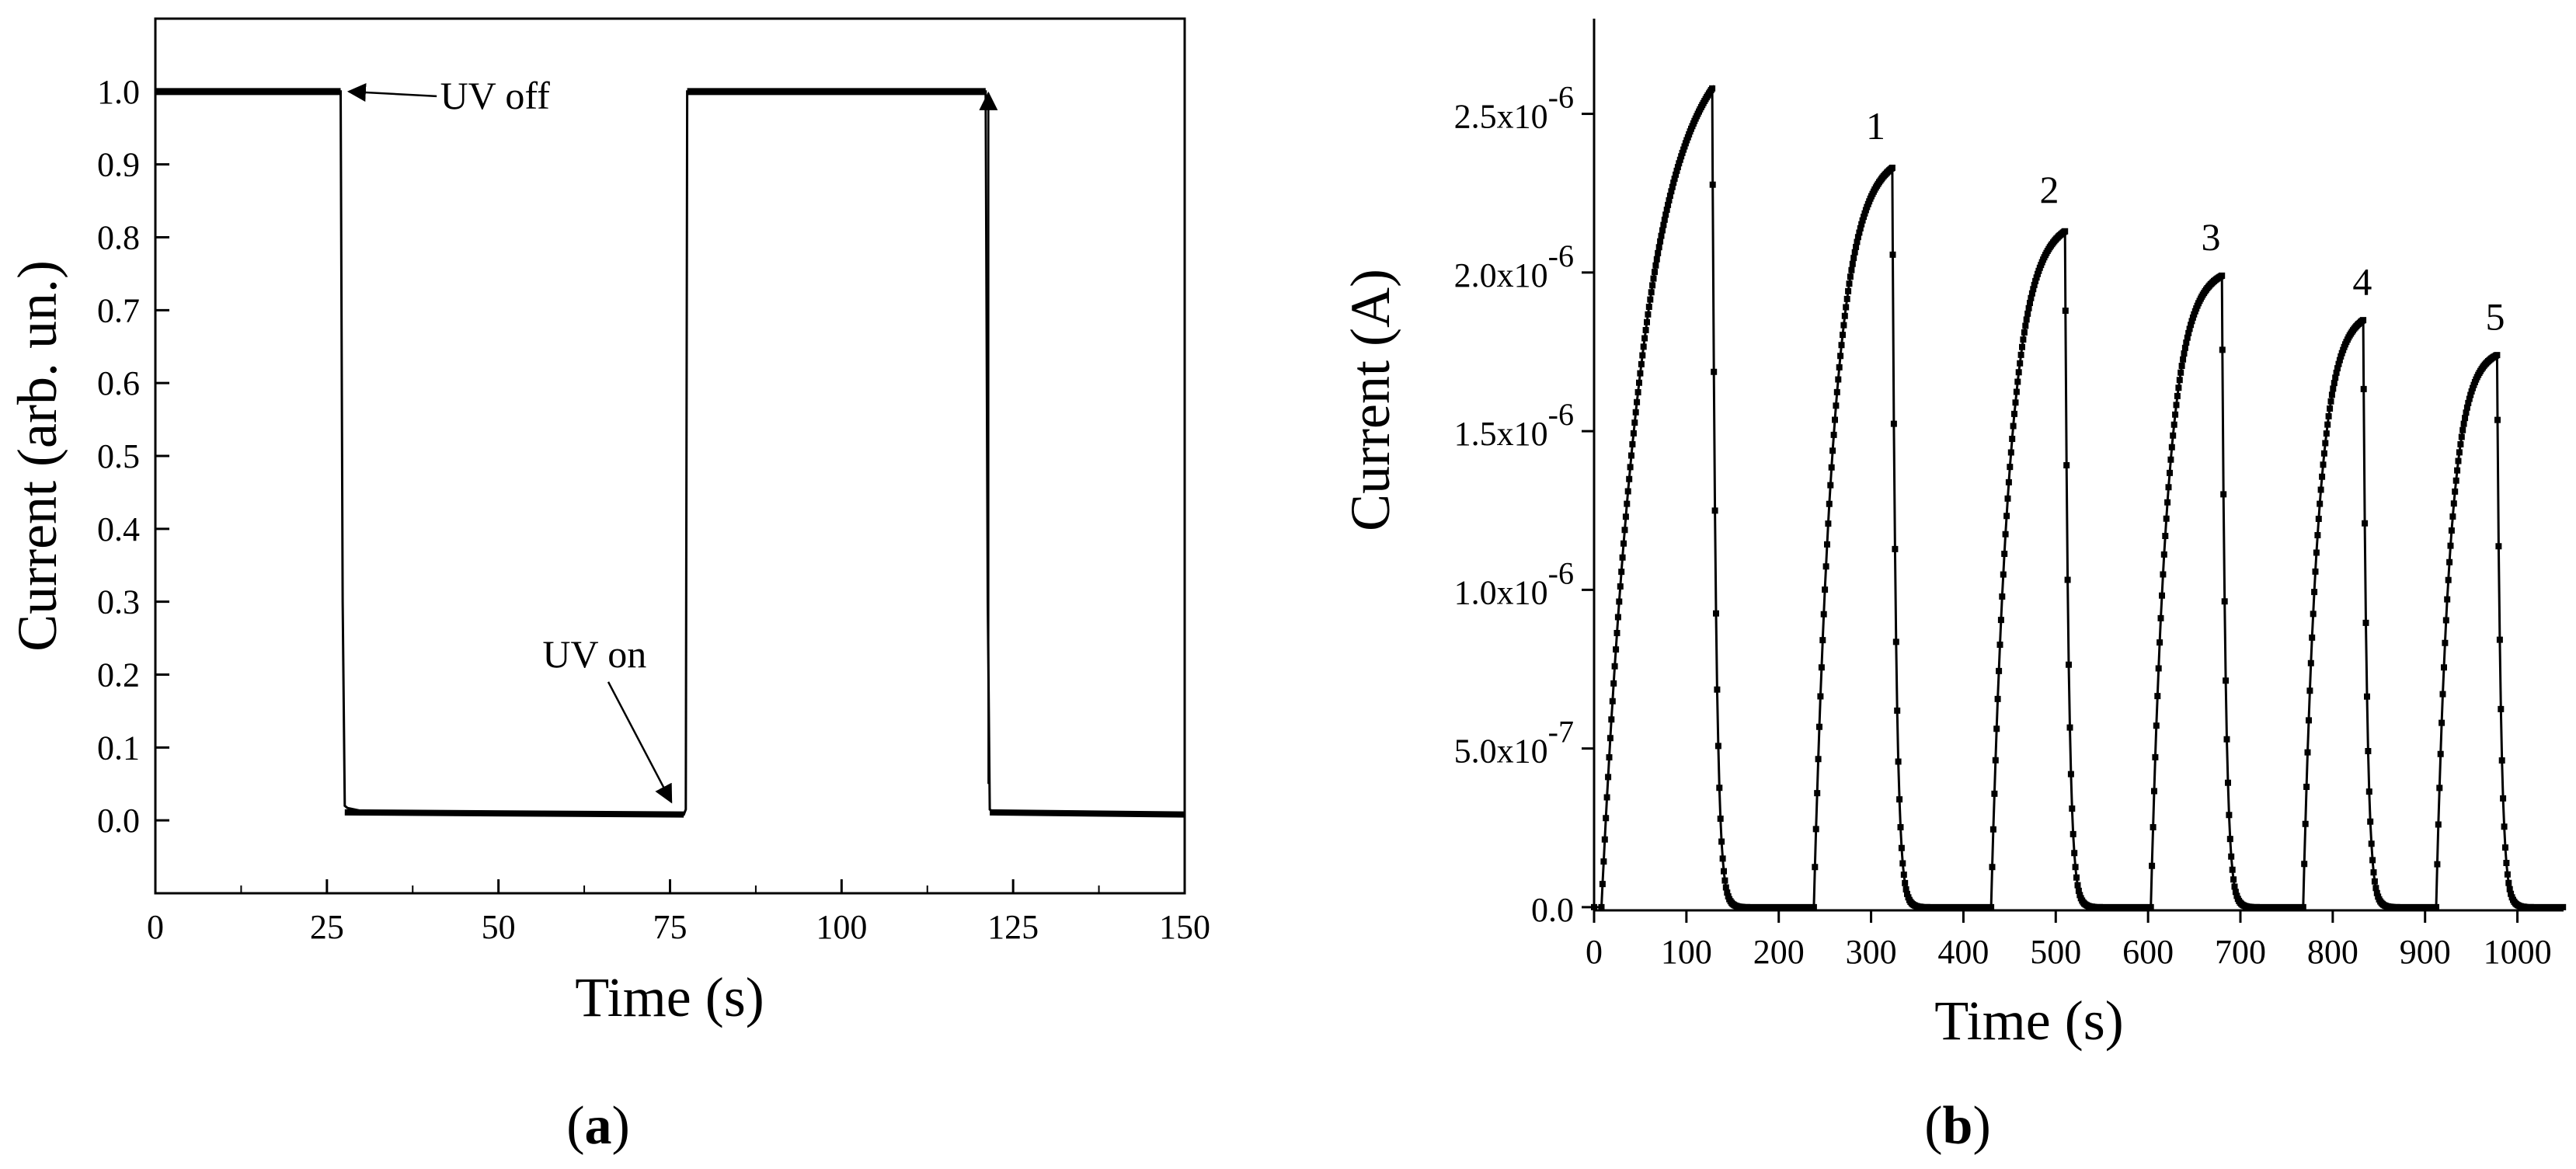 The width and height of the screenshot is (2576, 1169). Describe the element at coordinates (598, 1126) in the screenshot. I see `panel-a-label: (a)` at that location.